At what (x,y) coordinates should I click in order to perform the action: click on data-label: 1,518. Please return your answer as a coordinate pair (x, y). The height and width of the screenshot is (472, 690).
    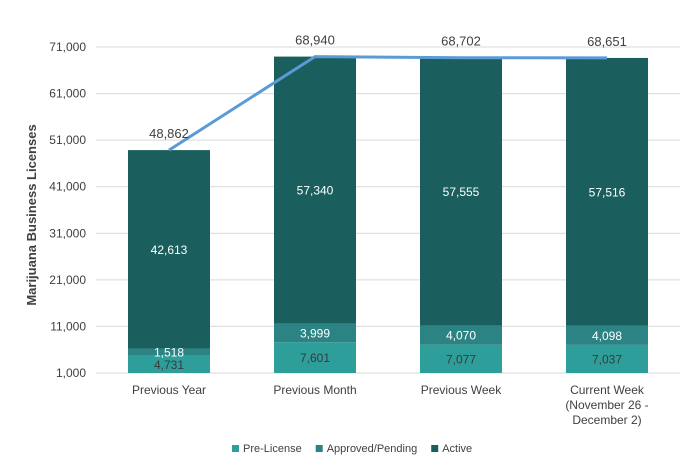
    Looking at the image, I should click on (169, 353).